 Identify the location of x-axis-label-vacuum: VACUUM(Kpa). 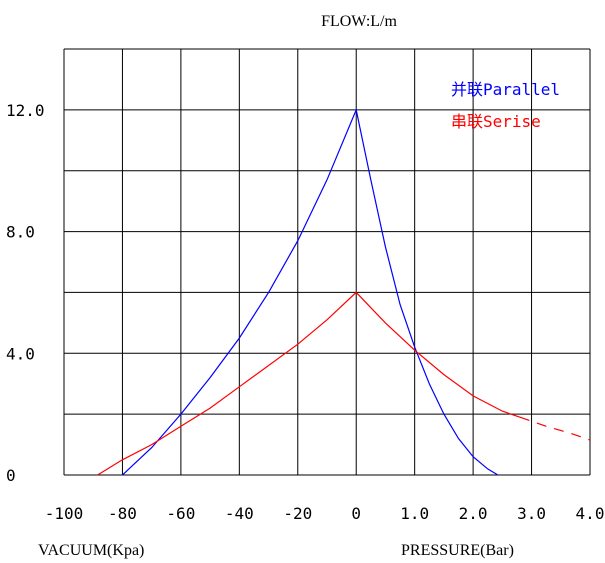
(91, 550).